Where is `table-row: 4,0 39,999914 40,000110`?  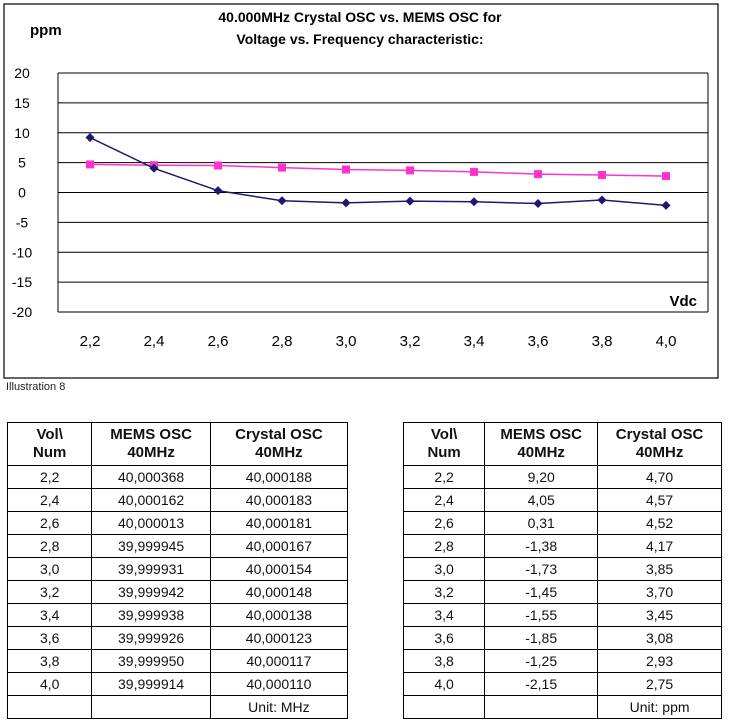 table-row: 4,0 39,999914 40,000110 is located at coordinates (177, 684).